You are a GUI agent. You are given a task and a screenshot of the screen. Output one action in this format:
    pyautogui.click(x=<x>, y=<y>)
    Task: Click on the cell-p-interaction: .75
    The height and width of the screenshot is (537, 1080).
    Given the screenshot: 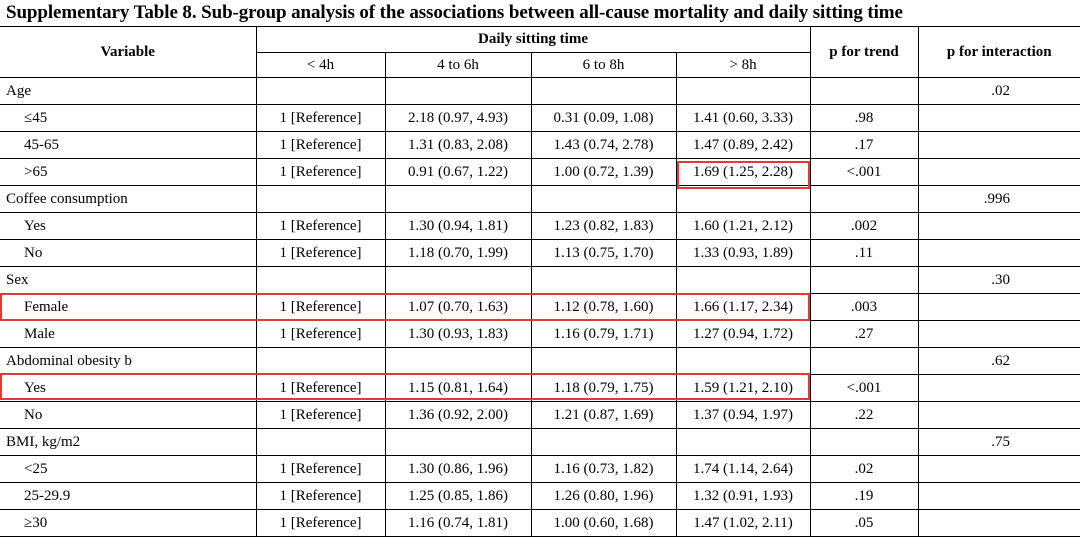 What is the action you would take?
    pyautogui.click(x=998, y=442)
    